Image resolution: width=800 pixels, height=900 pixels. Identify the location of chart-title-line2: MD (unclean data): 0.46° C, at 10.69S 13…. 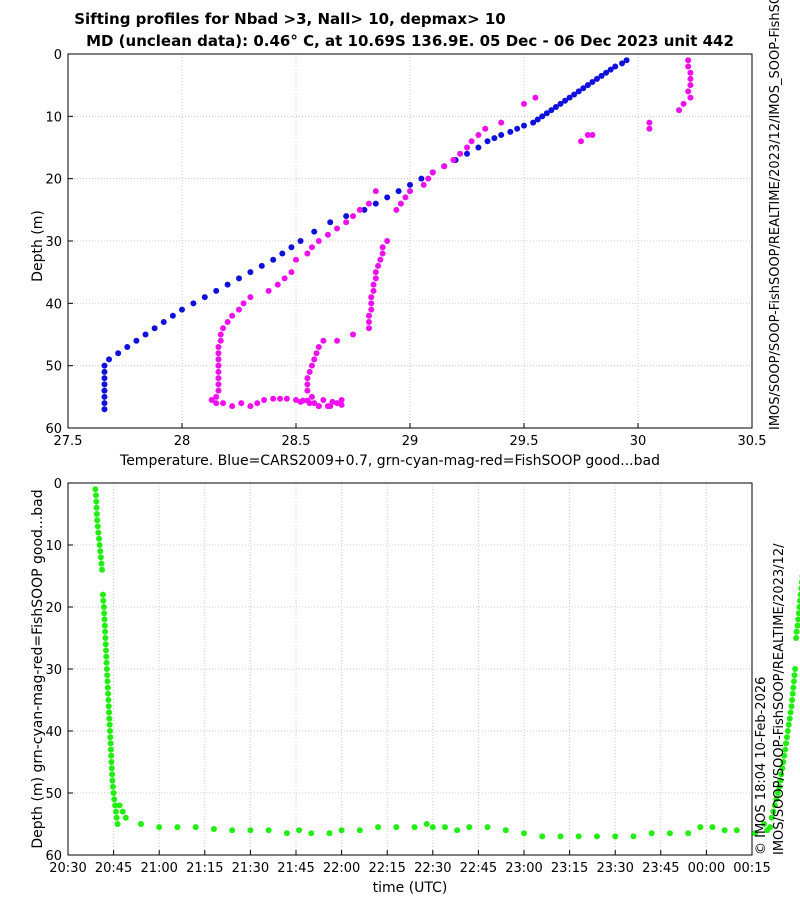
(410, 41).